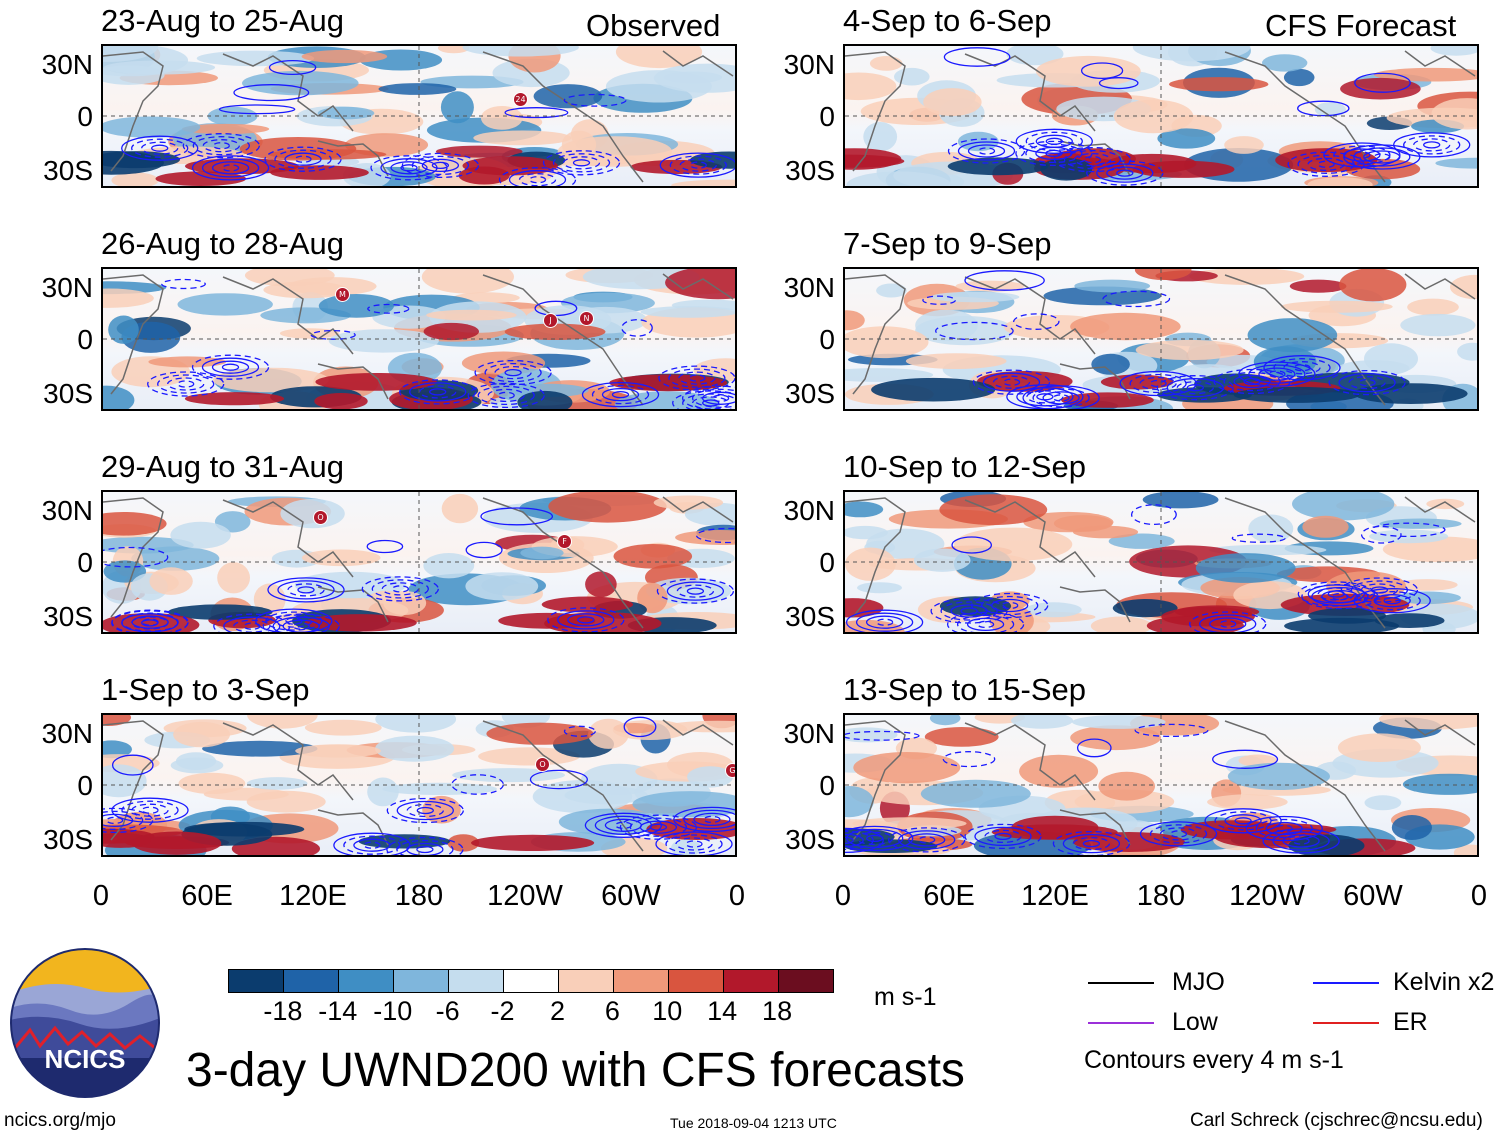  What do you see at coordinates (722, 1011) in the screenshot?
I see `colorbar-tick: 14` at bounding box center [722, 1011].